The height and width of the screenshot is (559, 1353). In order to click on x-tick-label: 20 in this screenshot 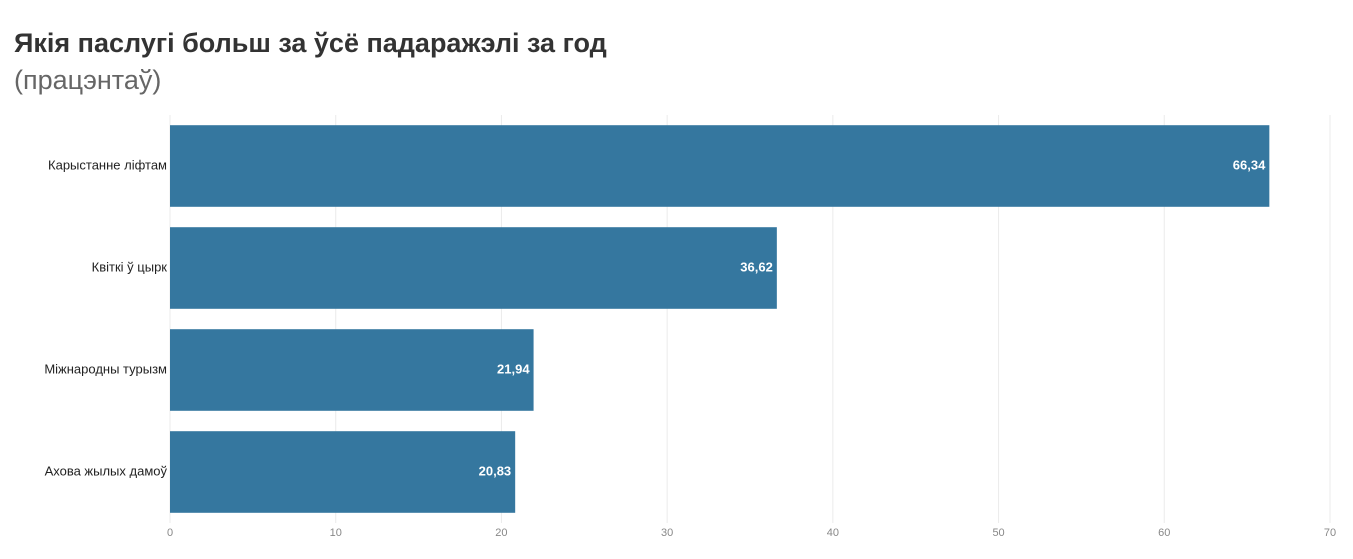, I will do `click(501, 533)`.